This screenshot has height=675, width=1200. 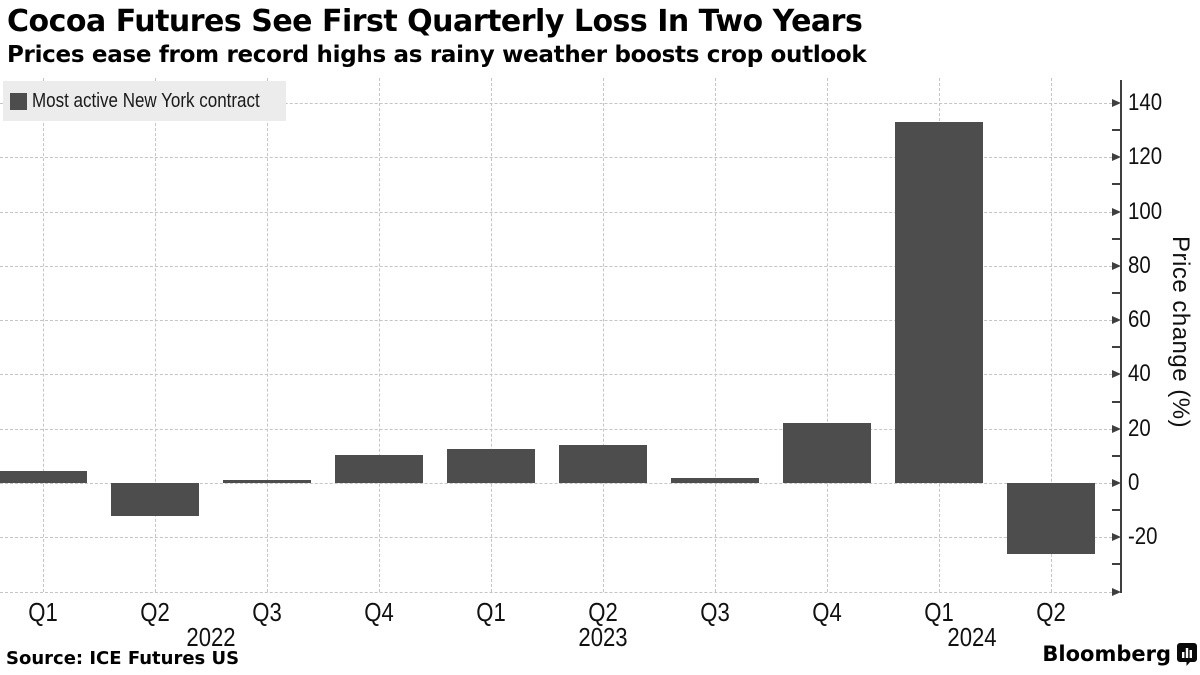 I want to click on y-tick-label: 0, so click(x=1134, y=482).